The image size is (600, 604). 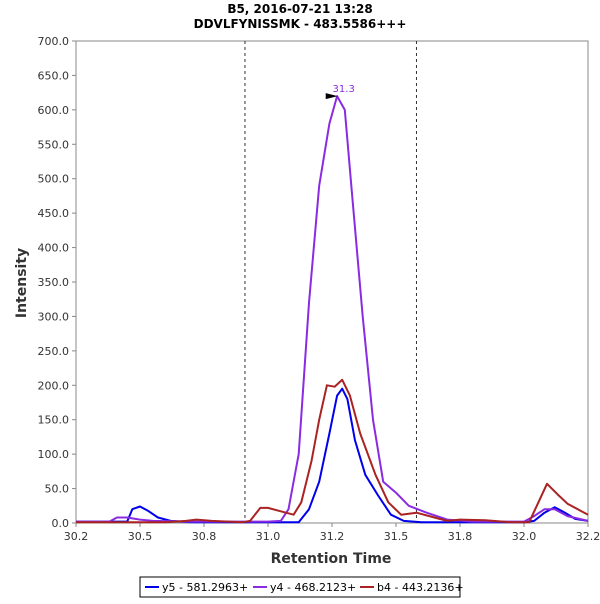 I want to click on y-tick-label: 700.0, so click(x=54, y=41).